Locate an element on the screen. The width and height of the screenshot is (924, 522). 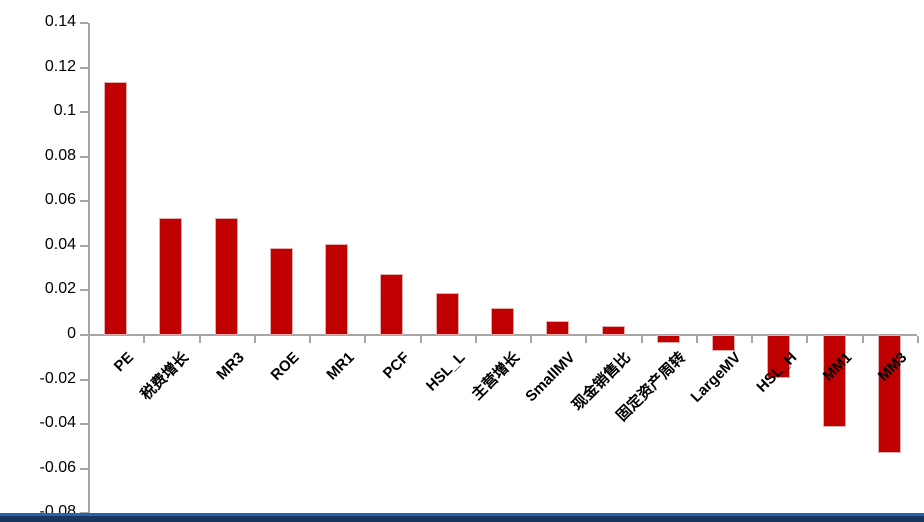
x-axis-category-label: HSL_L is located at coordinates (445, 372).